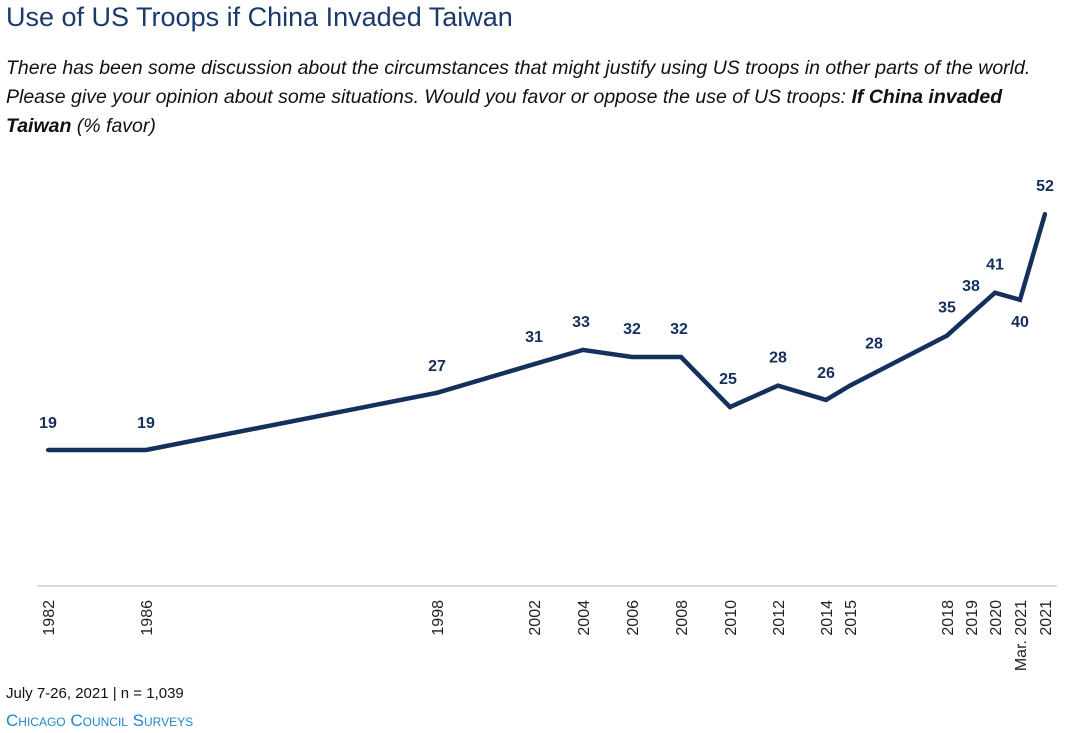  What do you see at coordinates (731, 618) in the screenshot?
I see `x-tick-label: 2010` at bounding box center [731, 618].